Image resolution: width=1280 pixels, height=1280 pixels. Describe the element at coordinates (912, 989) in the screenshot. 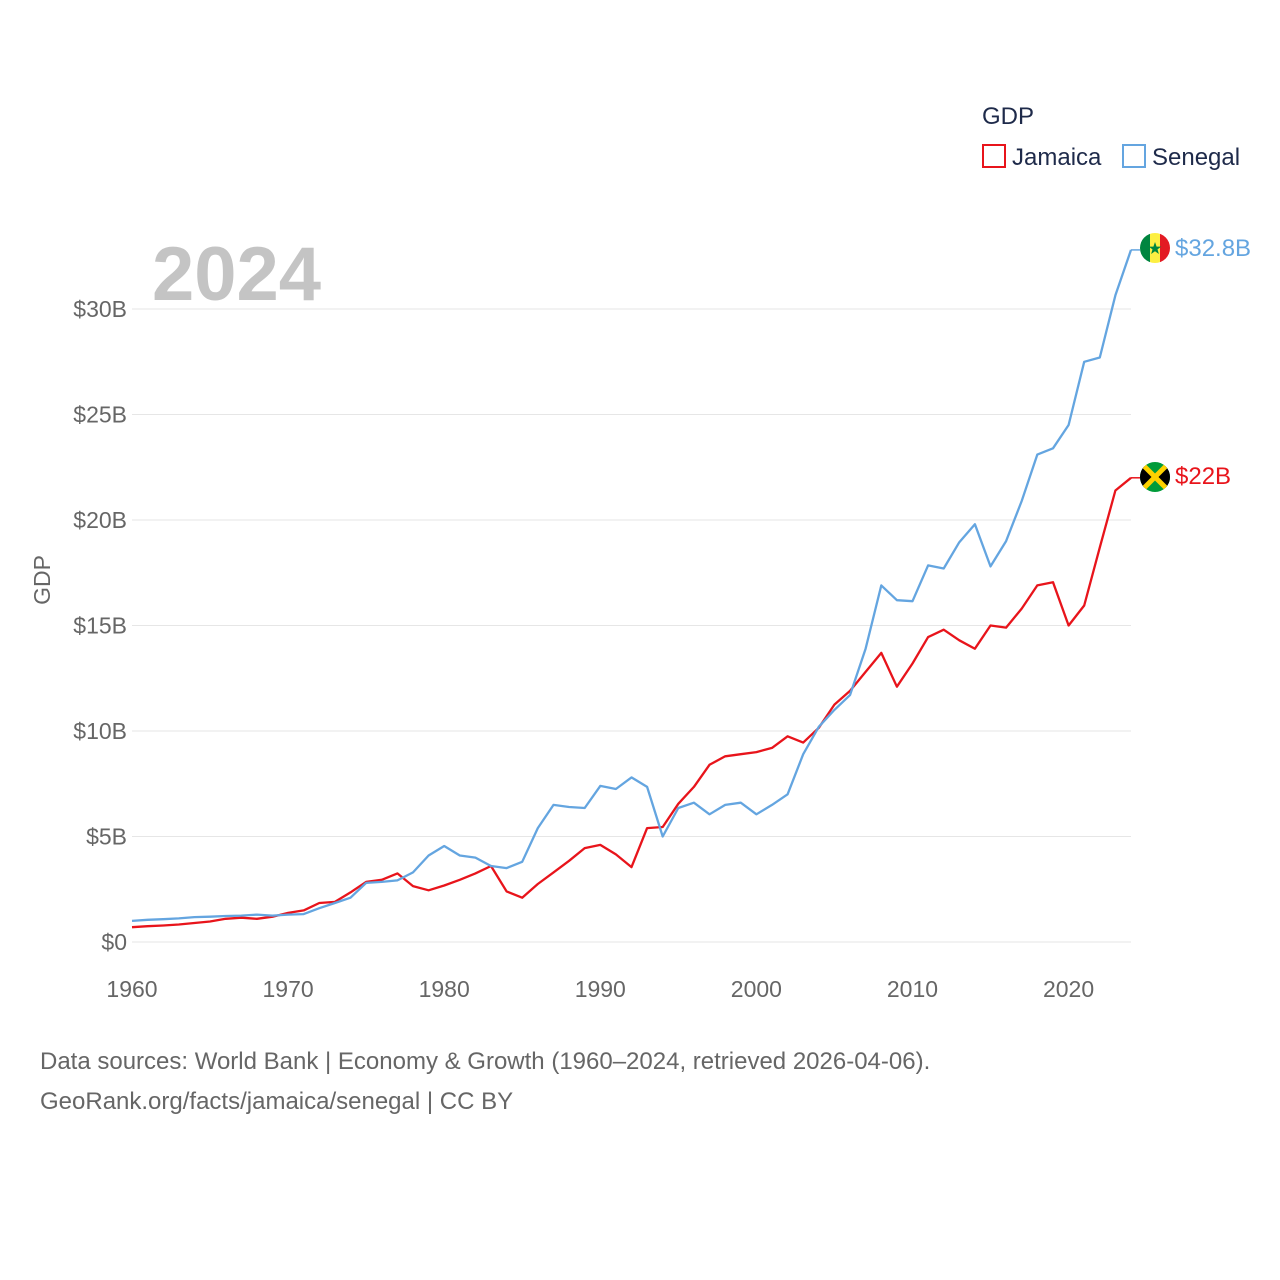

I see `x-tick-label: 2010` at that location.